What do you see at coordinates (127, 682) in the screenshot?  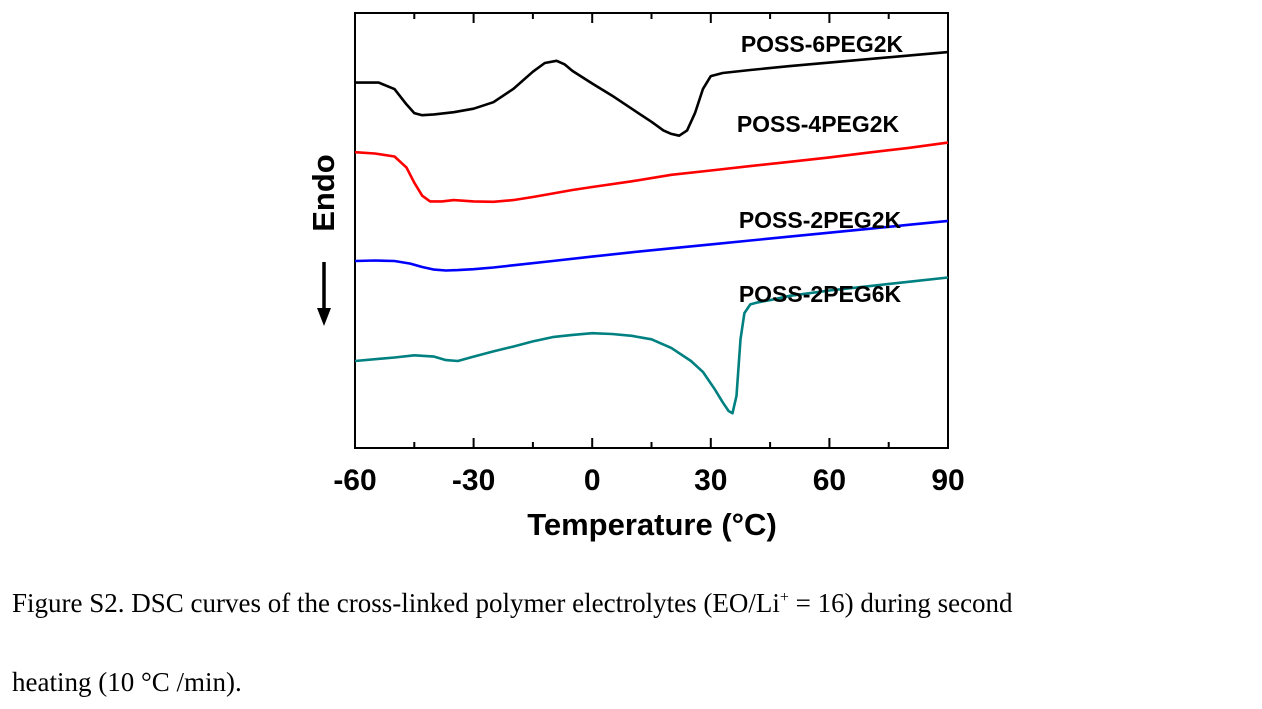 I see `caption-text-3: heating (10 °C /min).` at bounding box center [127, 682].